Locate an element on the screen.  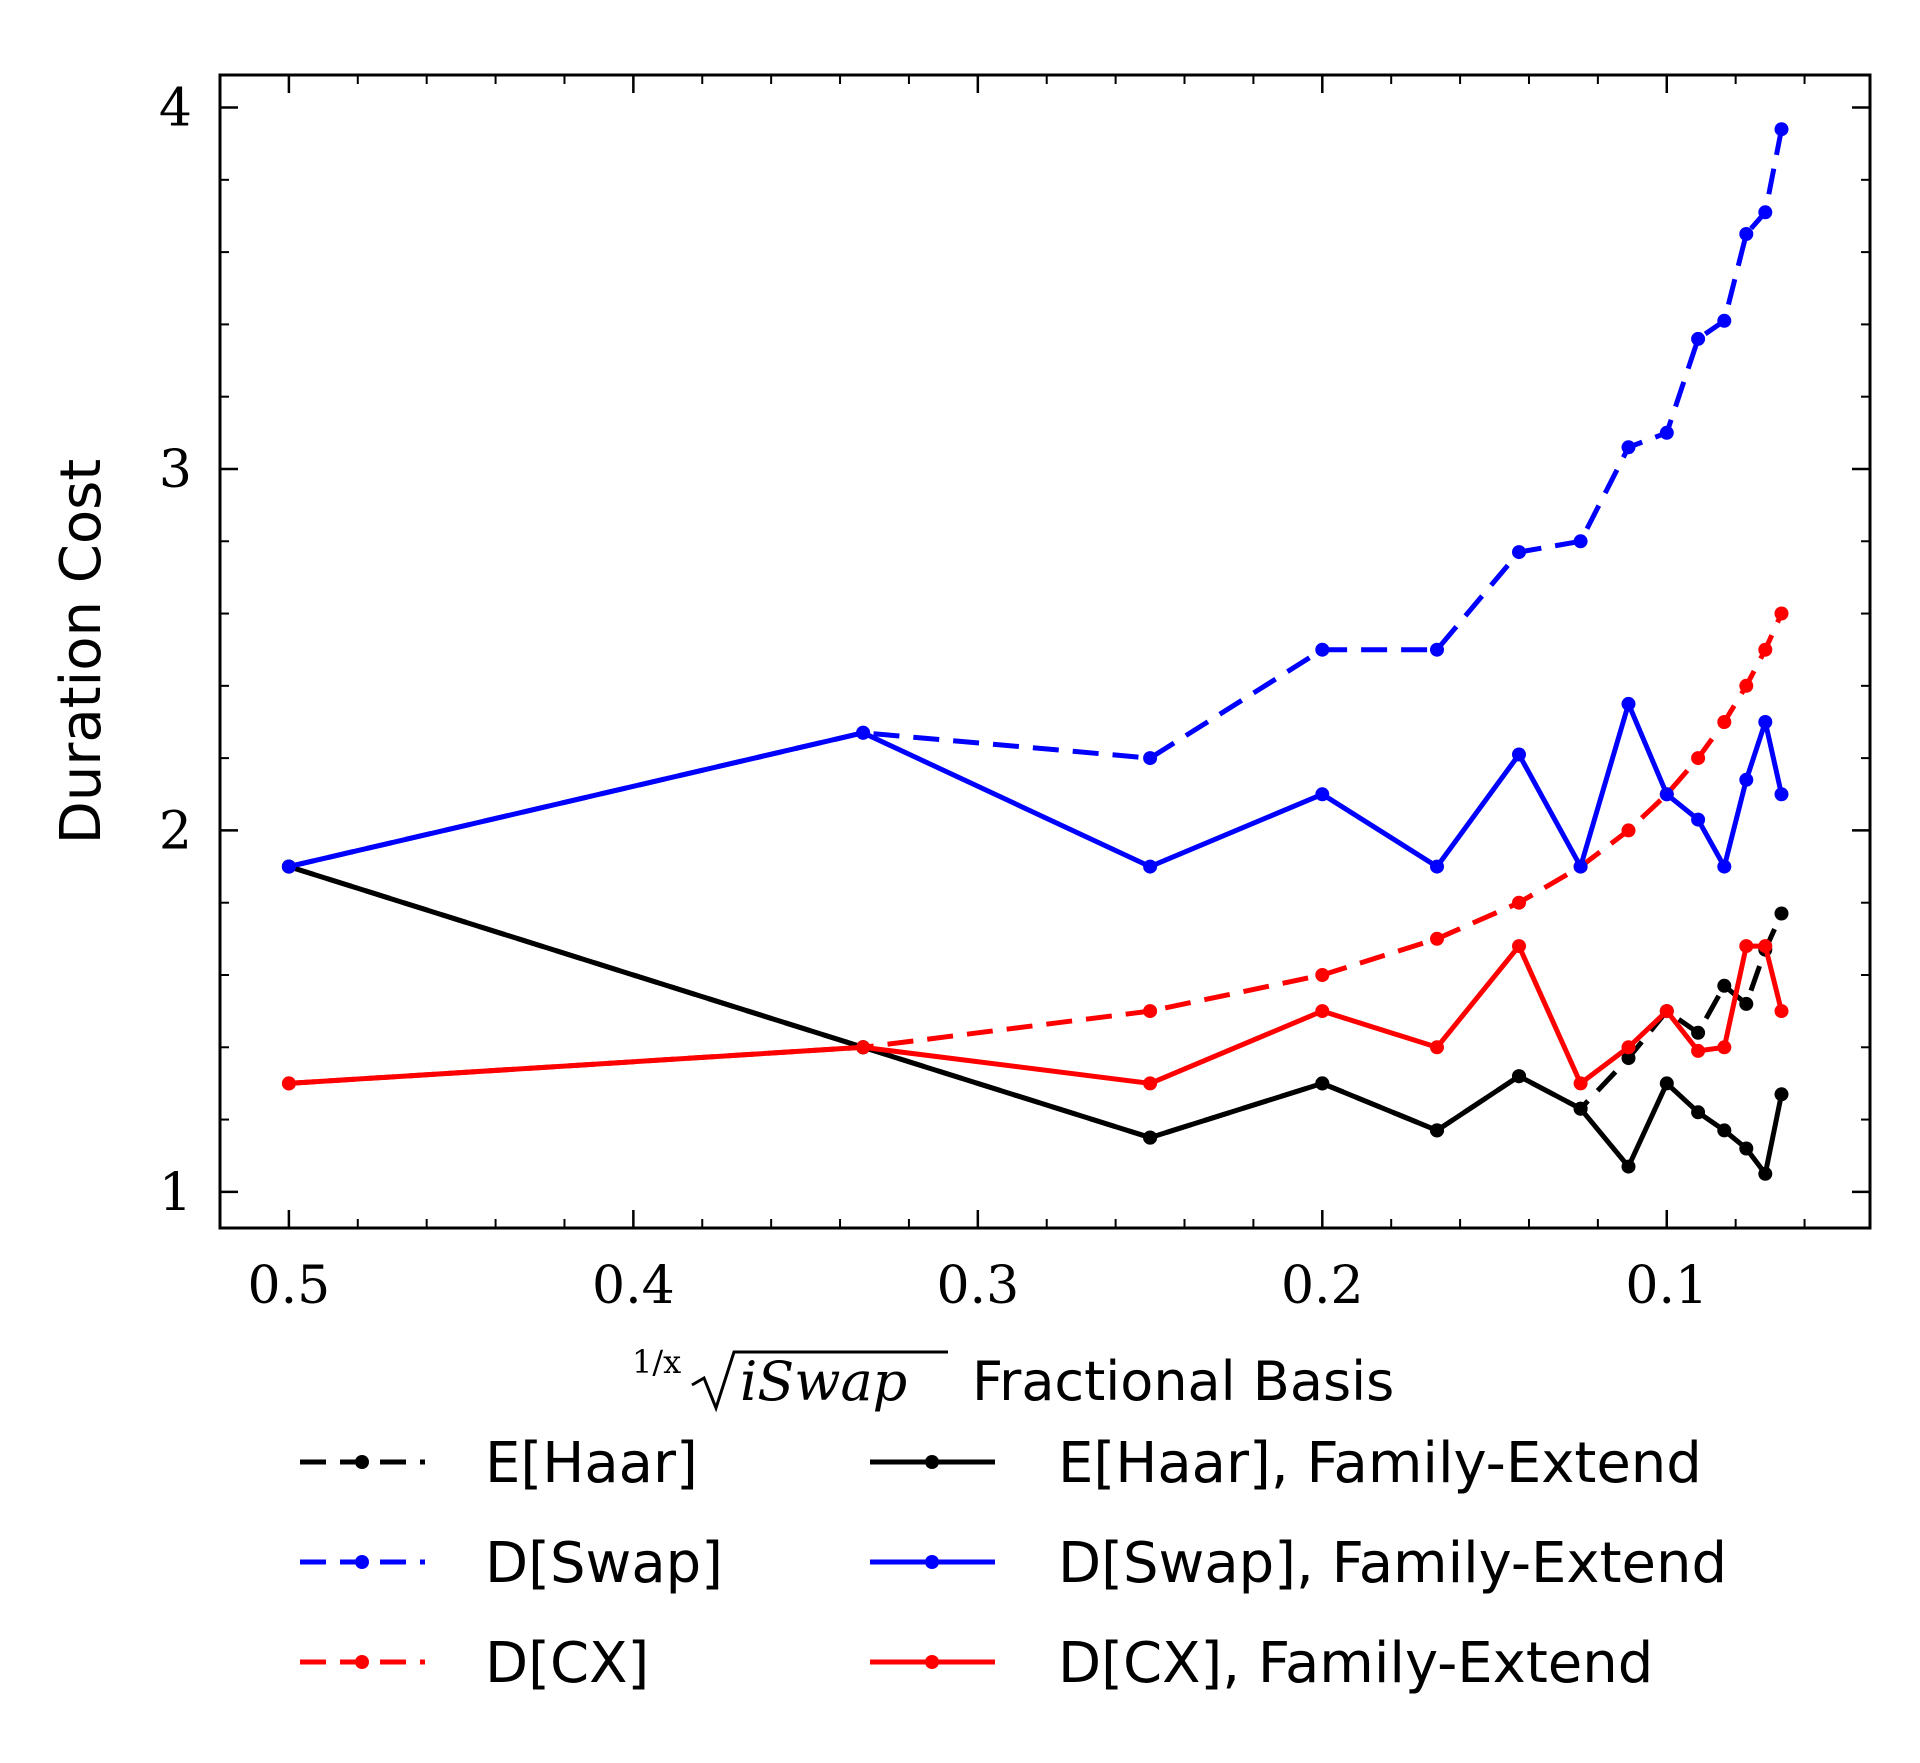
legend-label: D[Swap], Family-Extend is located at coordinates (1392, 1563).